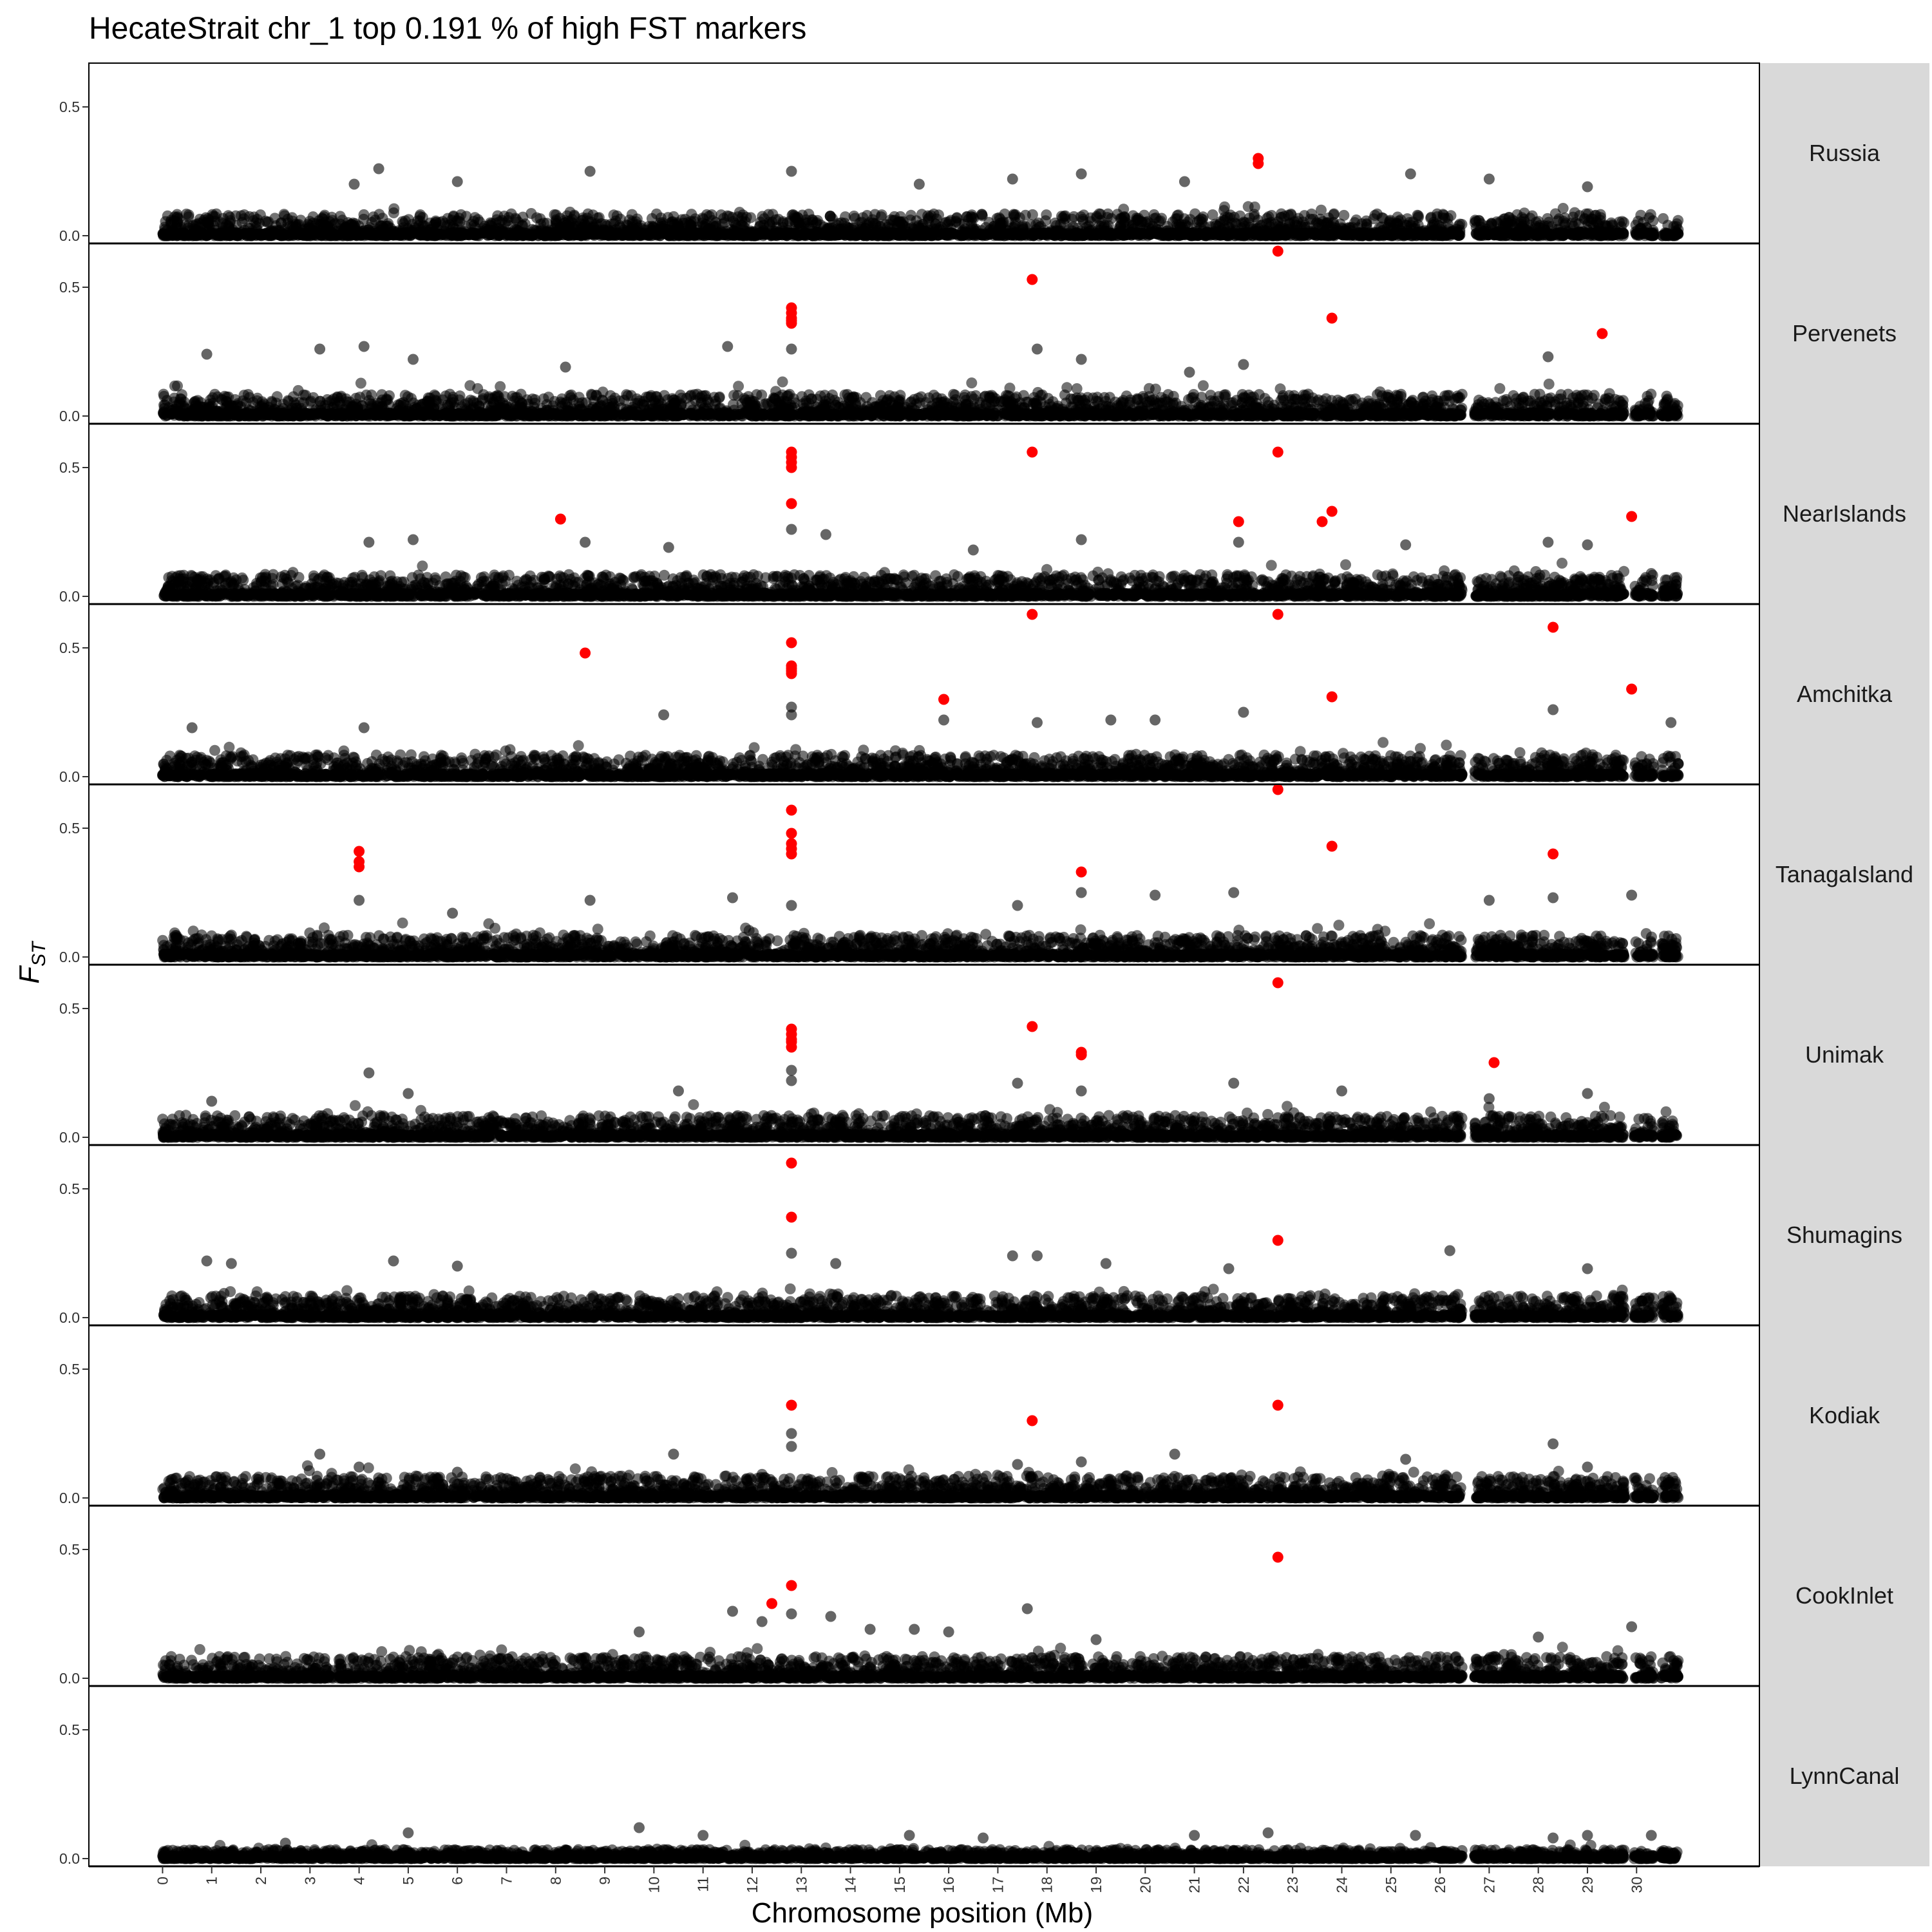 This screenshot has height=1932, width=1932. Describe the element at coordinates (920, 334) in the screenshot. I see `panel-points` at that location.